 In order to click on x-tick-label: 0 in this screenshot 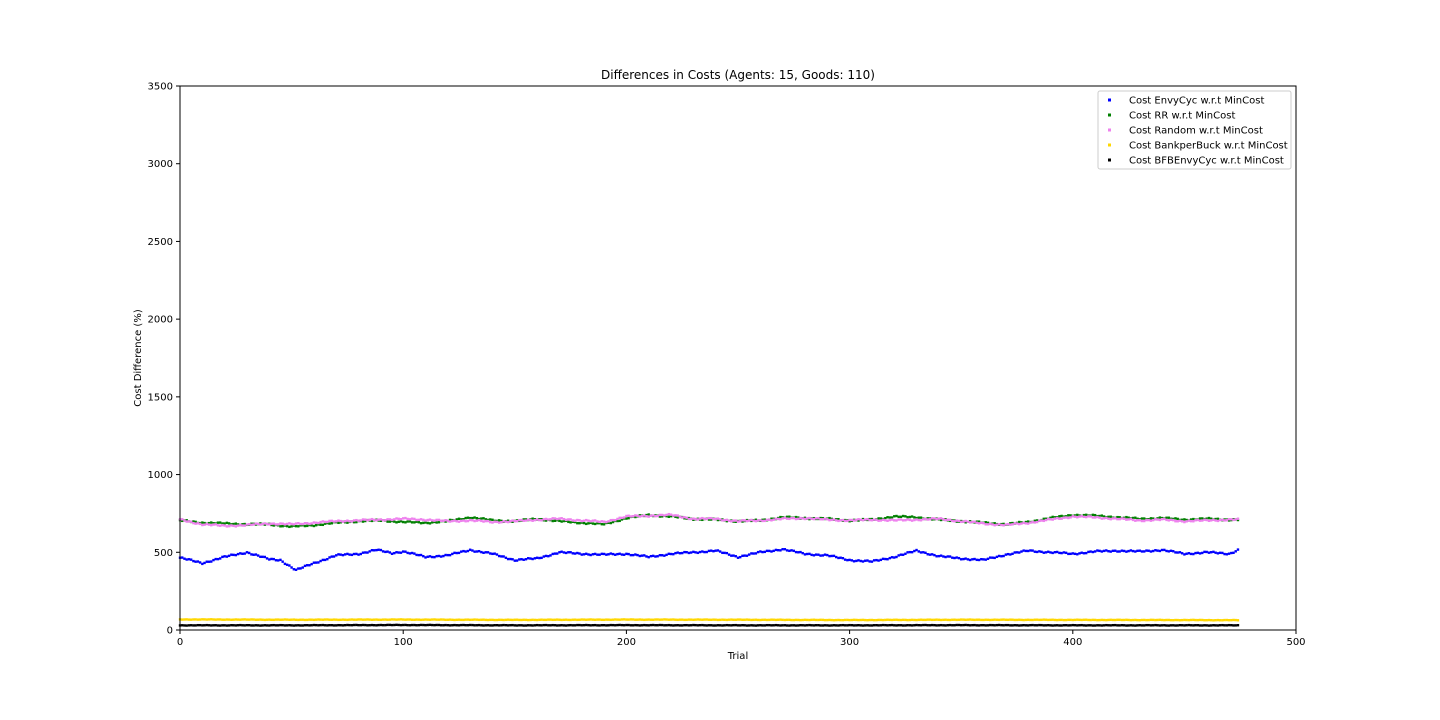, I will do `click(180, 642)`.